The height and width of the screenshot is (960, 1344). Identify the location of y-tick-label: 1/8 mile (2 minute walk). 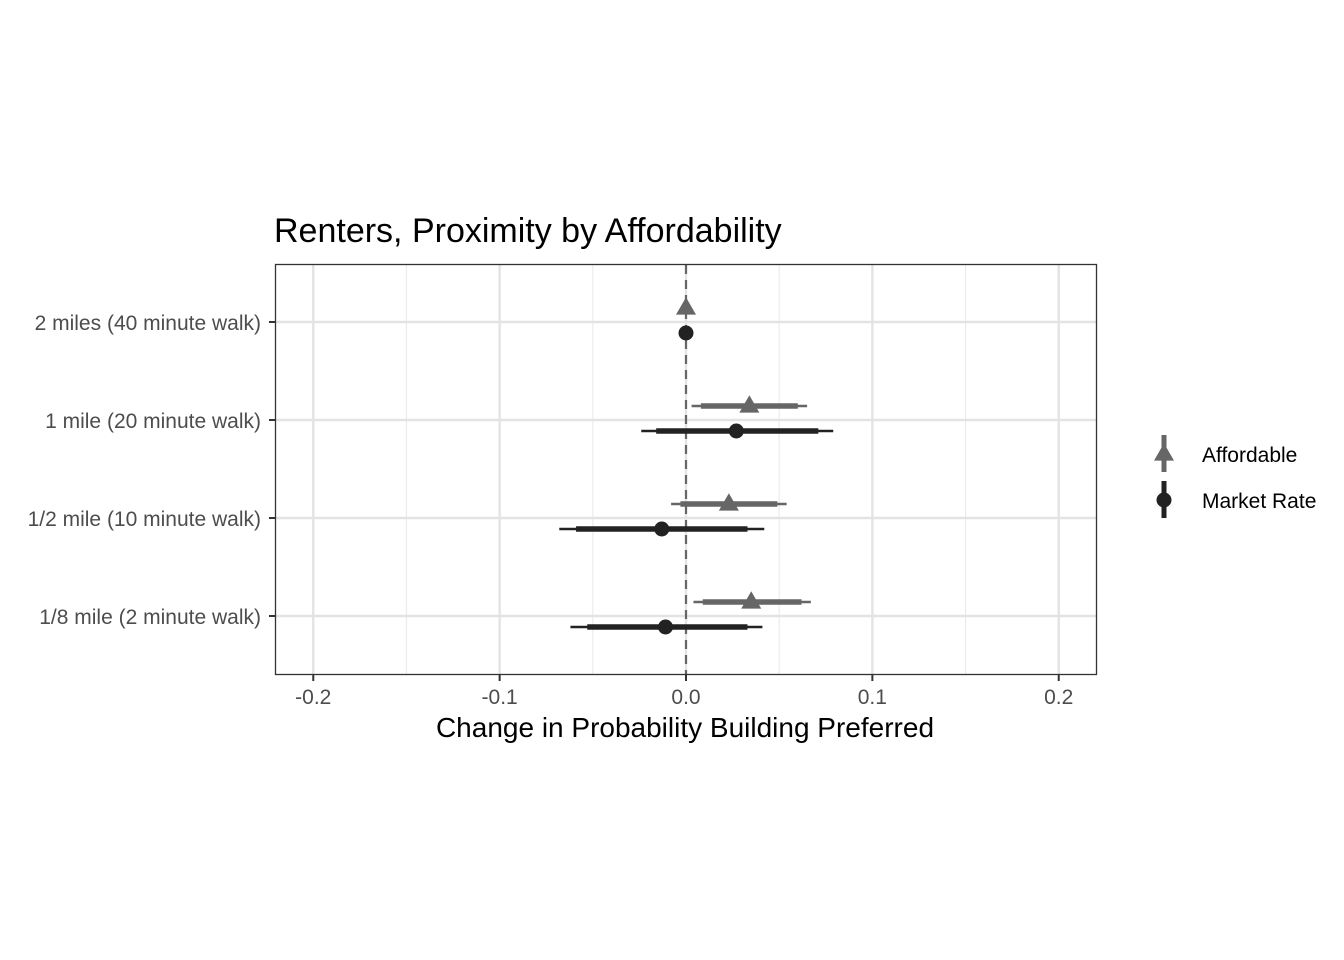
(150, 617).